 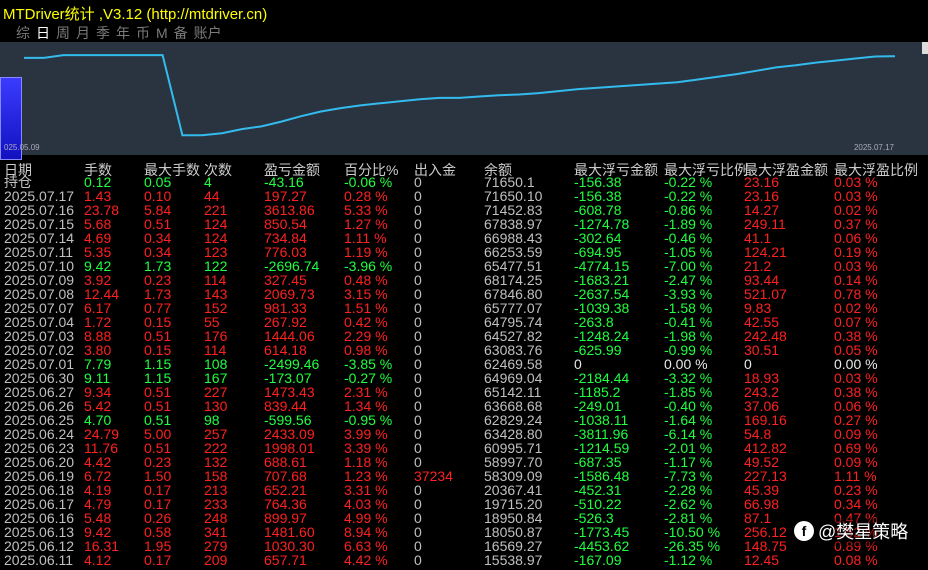 What do you see at coordinates (856, 364) in the screenshot?
I see `cell-max-profit-pct: 0.00 %` at bounding box center [856, 364].